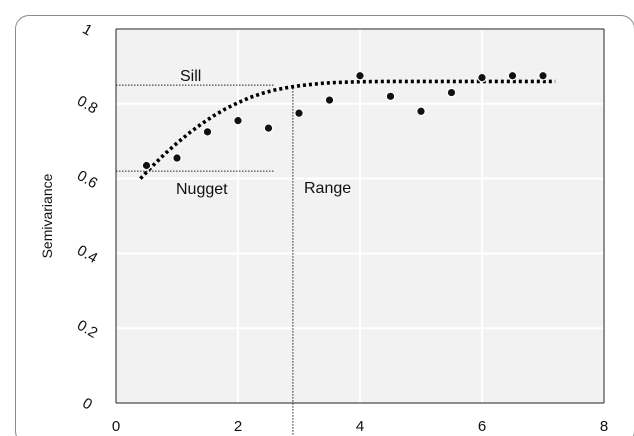  I want to click on data-points, so click(344, 120).